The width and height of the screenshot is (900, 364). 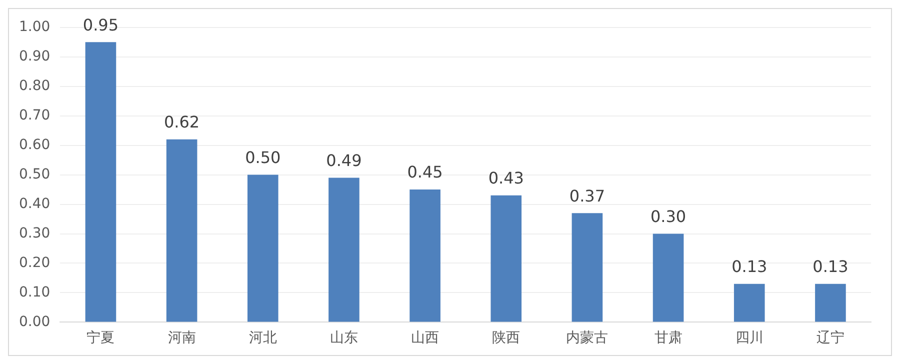 I want to click on y-tick-label: 1.00, so click(x=34, y=27).